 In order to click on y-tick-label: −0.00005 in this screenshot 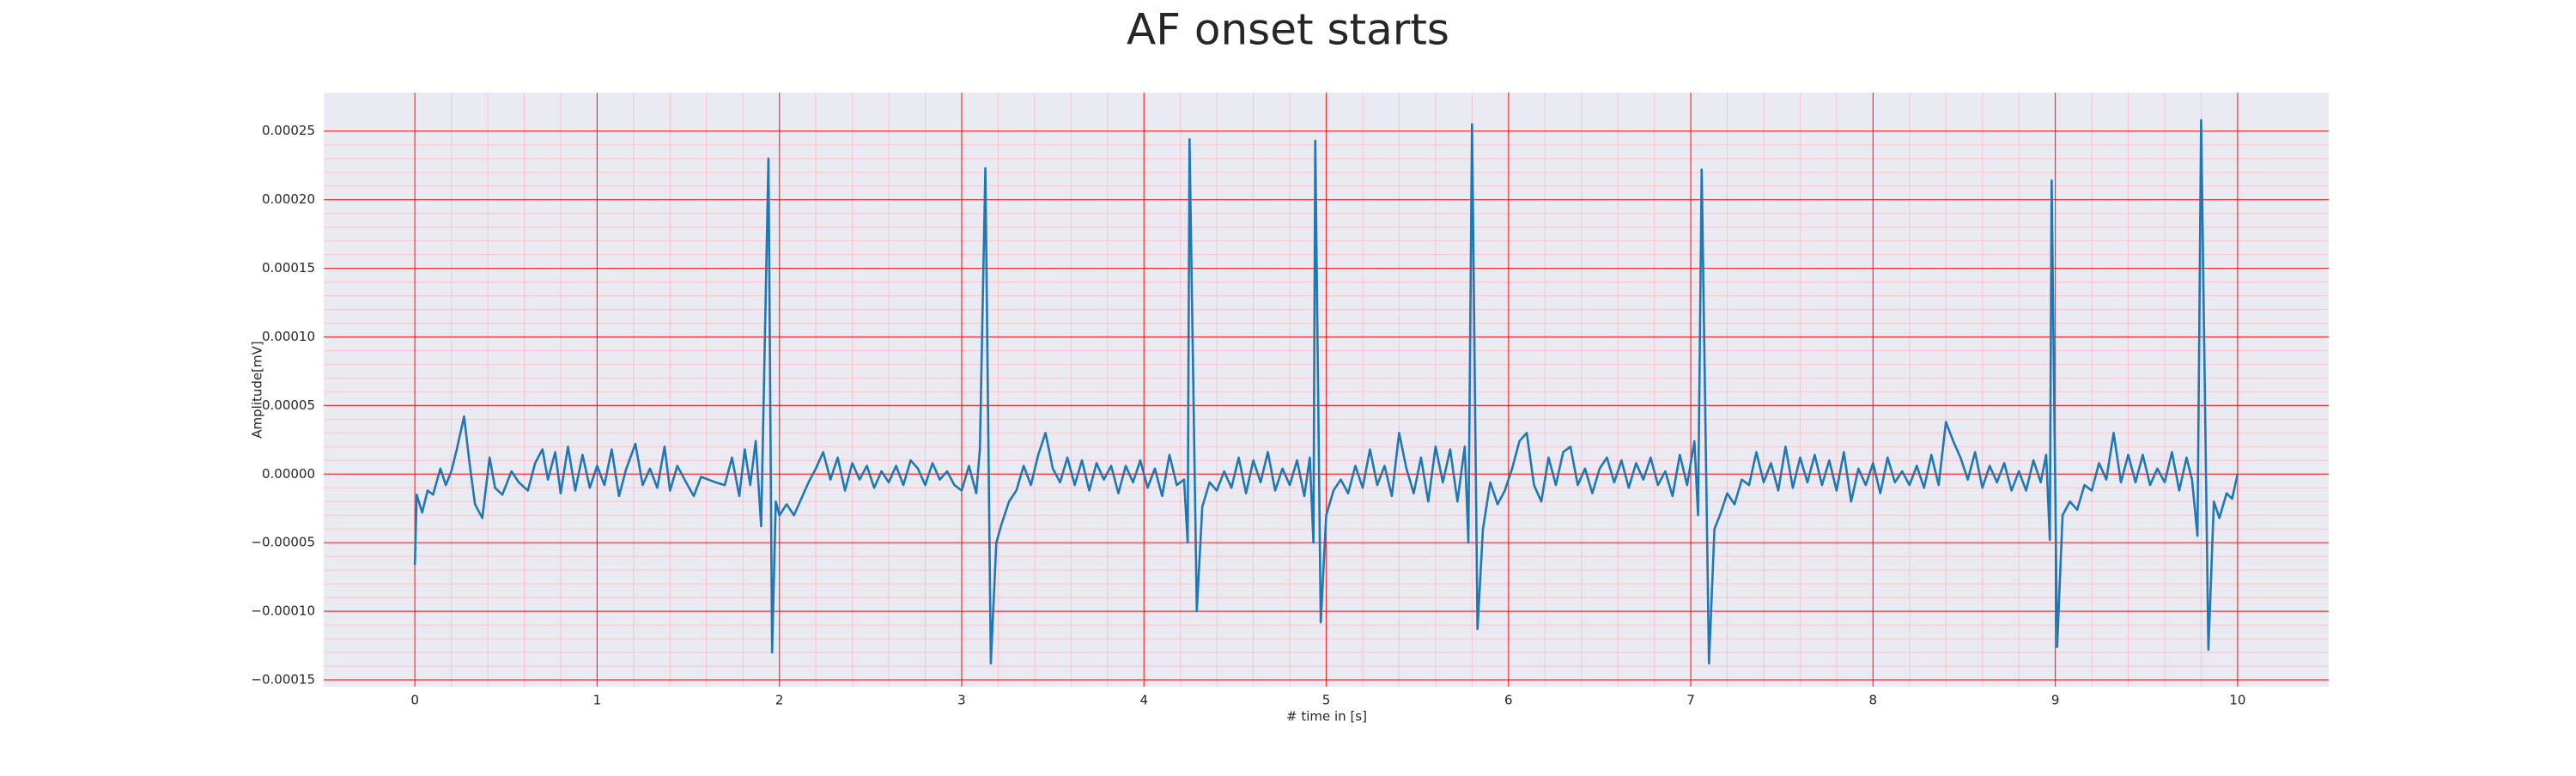, I will do `click(283, 542)`.